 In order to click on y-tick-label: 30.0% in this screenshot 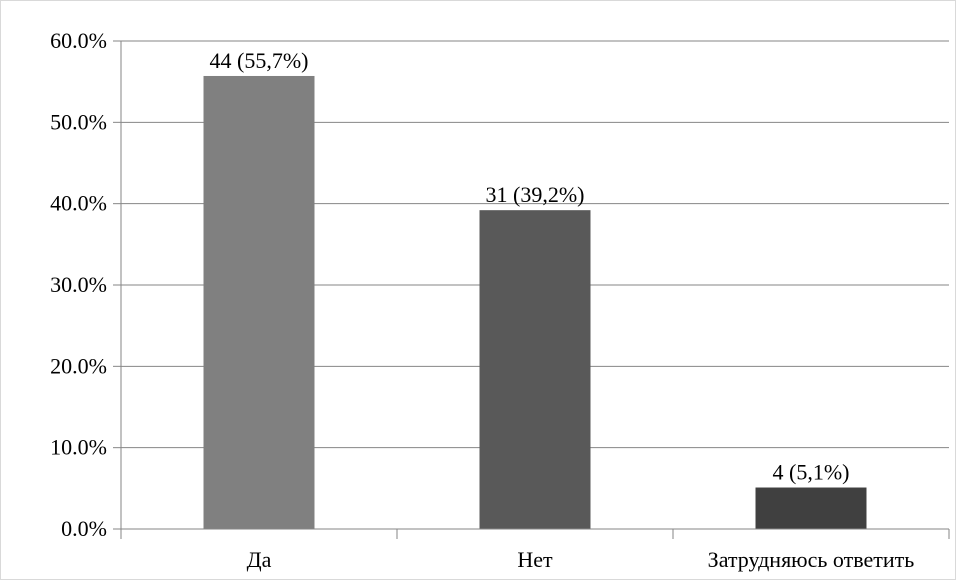, I will do `click(78, 284)`.